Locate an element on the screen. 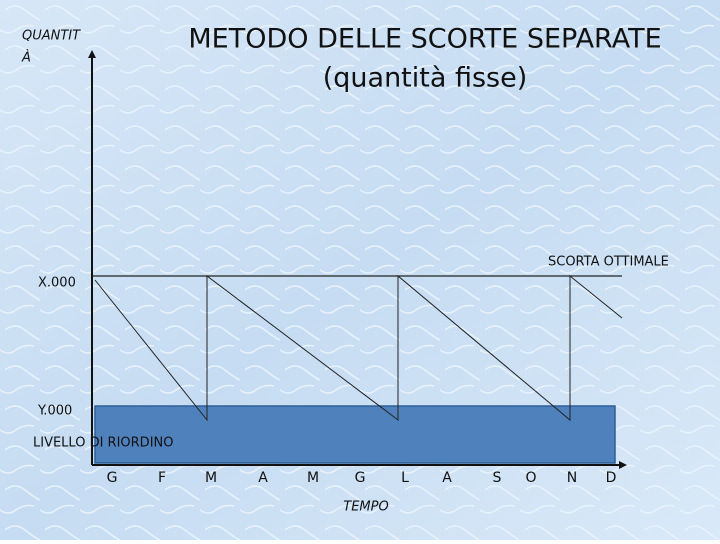 This screenshot has width=720, height=544. y-axis-label: À is located at coordinates (26, 58).